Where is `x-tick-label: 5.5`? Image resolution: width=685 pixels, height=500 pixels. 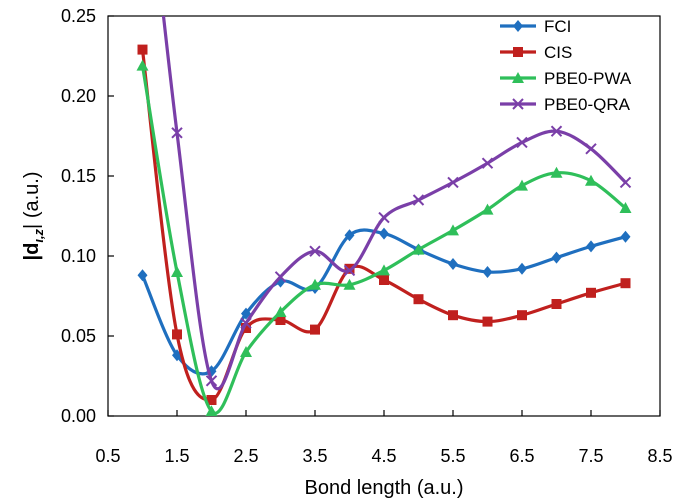
x-tick-label: 5.5 is located at coordinates (452, 456).